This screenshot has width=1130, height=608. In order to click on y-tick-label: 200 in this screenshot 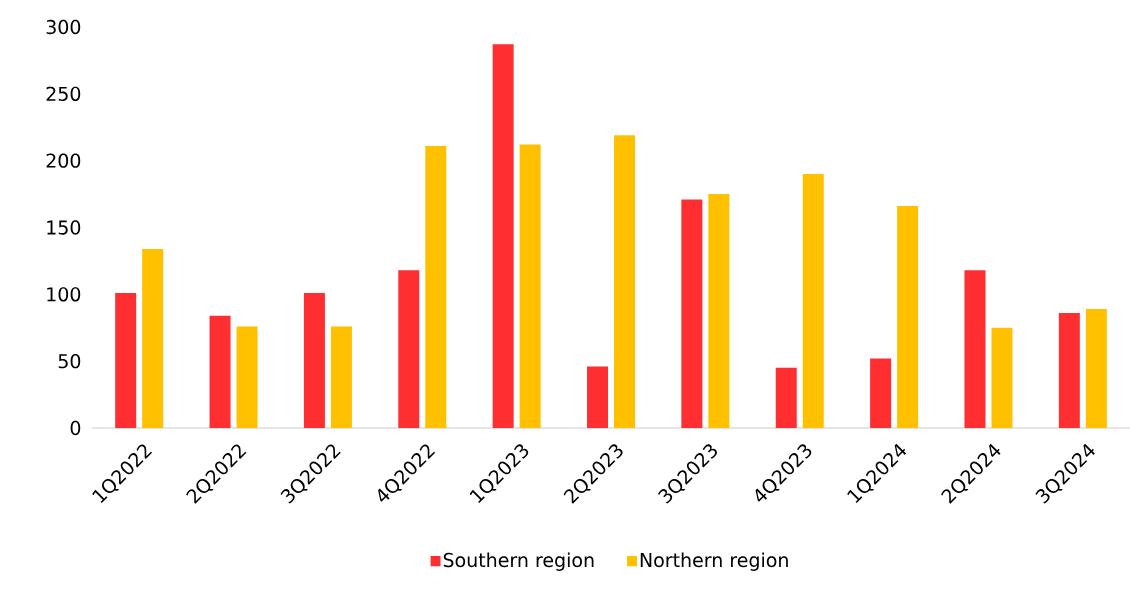, I will do `click(63, 160)`.